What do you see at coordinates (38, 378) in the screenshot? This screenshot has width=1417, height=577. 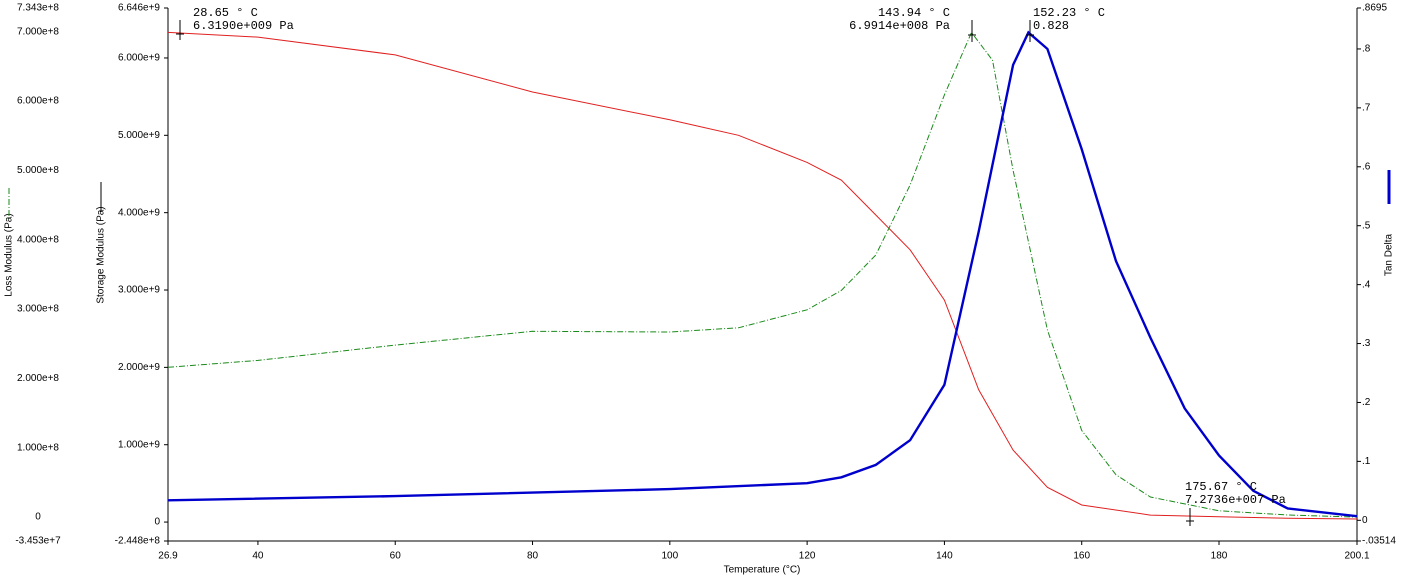 I see `y-tick-label: 2.000e+8` at bounding box center [38, 378].